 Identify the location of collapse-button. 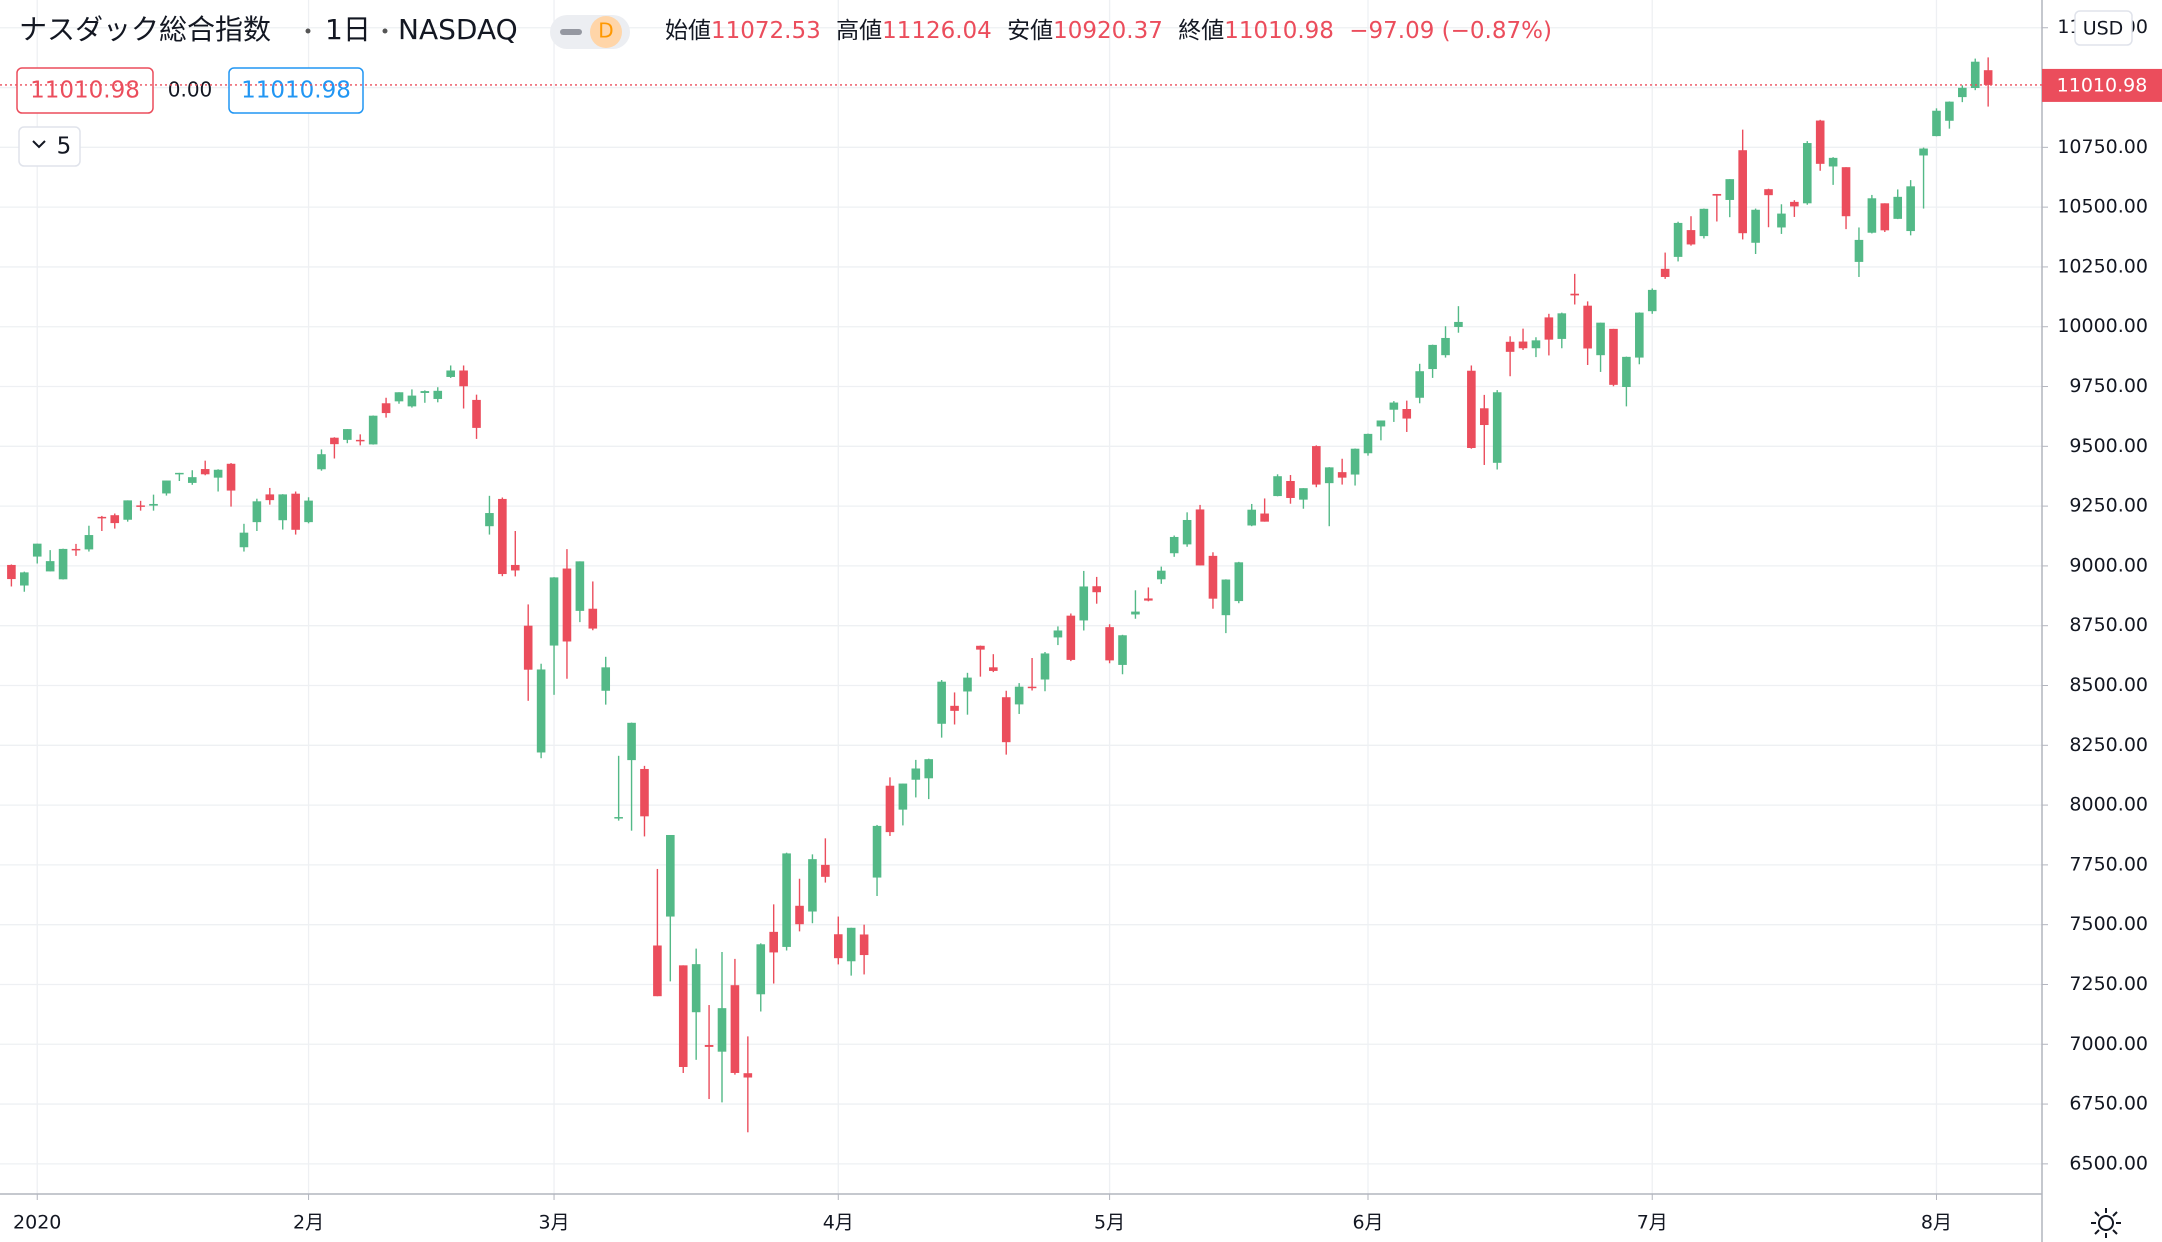
(49, 146).